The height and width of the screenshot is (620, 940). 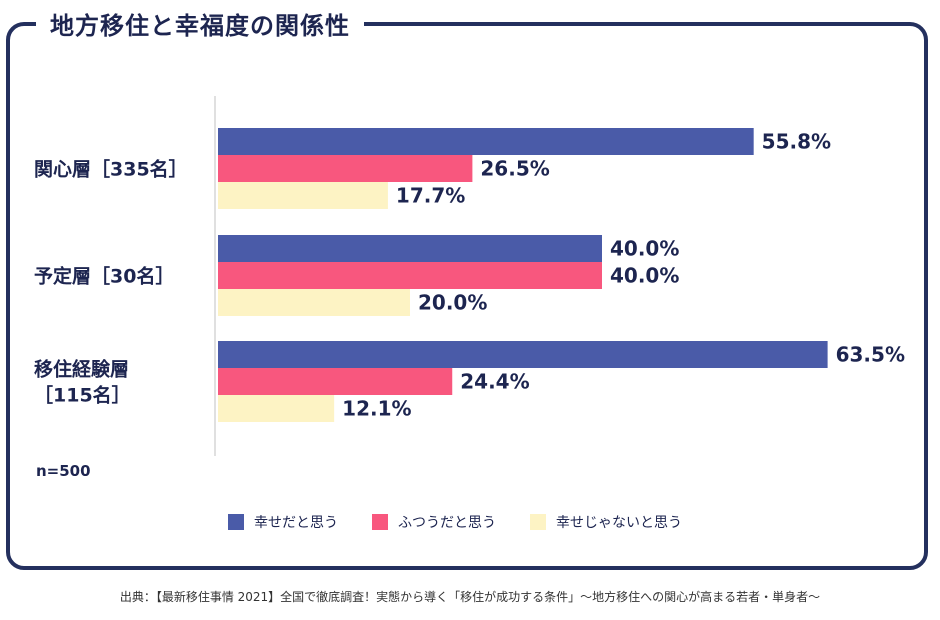 I want to click on legend: 幸せだと思う ふつうだと思う 幸せじゃないと思う, so click(x=455, y=522).